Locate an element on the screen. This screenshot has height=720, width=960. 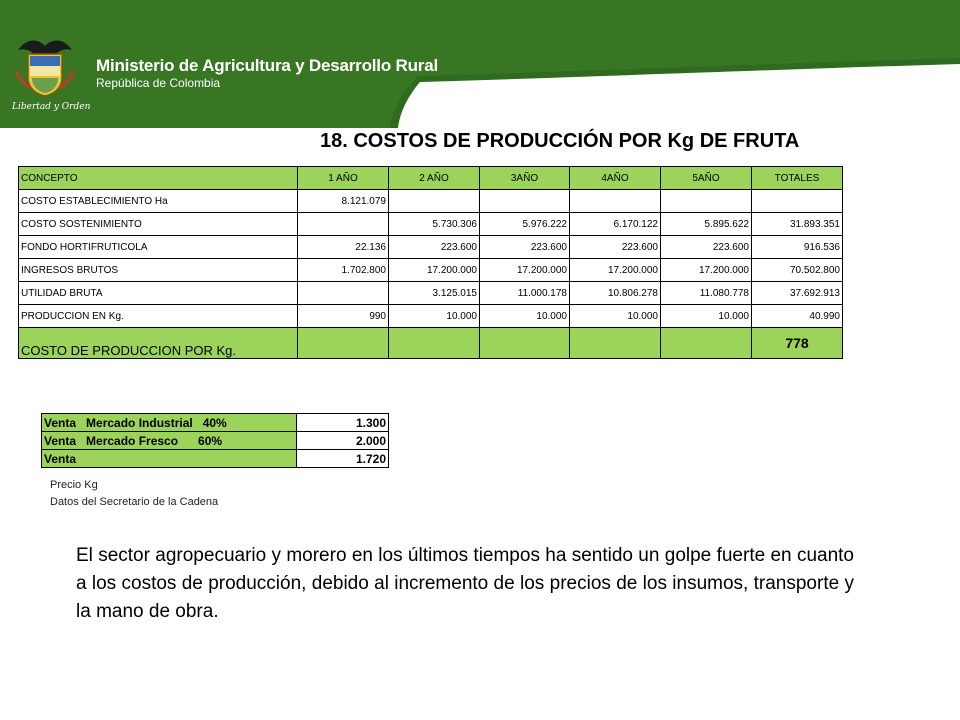
table-cell: 5.976.222 is located at coordinates (524, 224).